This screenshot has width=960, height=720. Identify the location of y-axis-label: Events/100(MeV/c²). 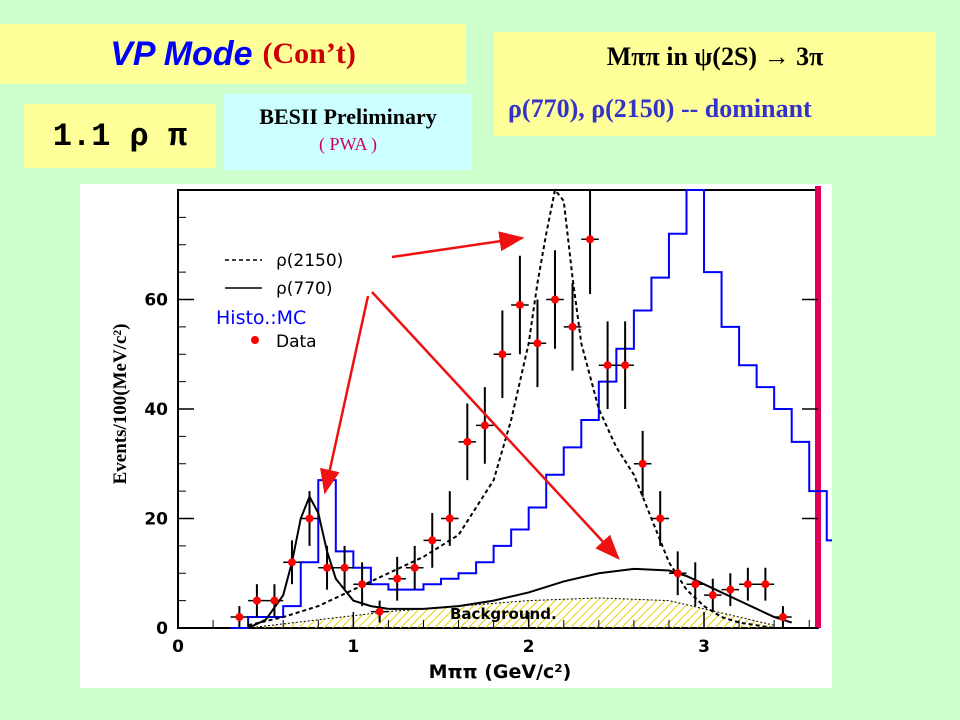
(120, 404).